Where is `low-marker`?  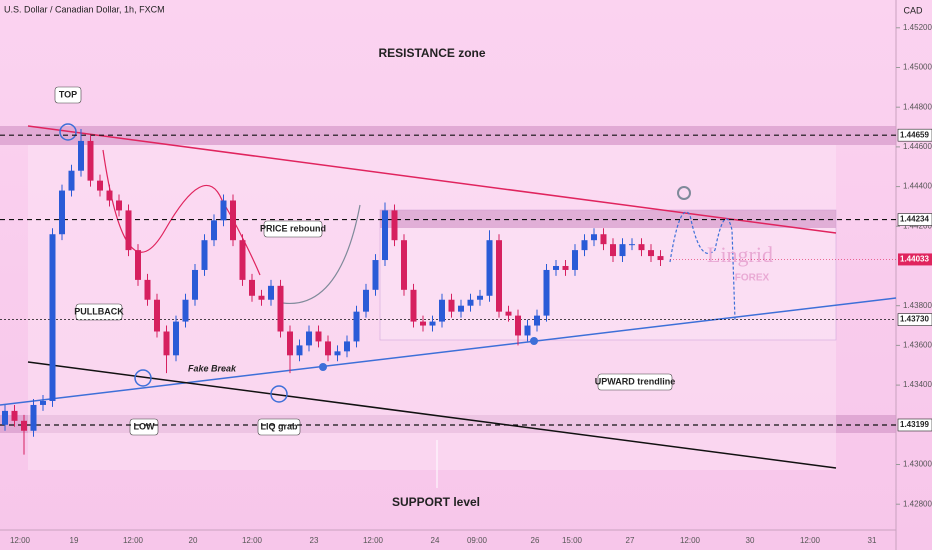 low-marker is located at coordinates (143, 378).